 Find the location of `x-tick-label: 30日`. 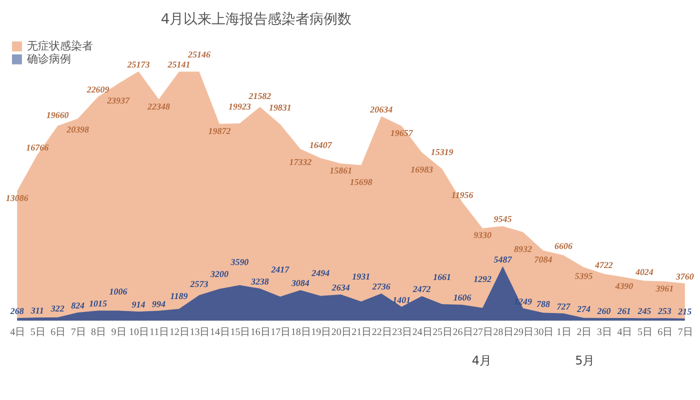

x-tick-label: 30日 is located at coordinates (544, 332).